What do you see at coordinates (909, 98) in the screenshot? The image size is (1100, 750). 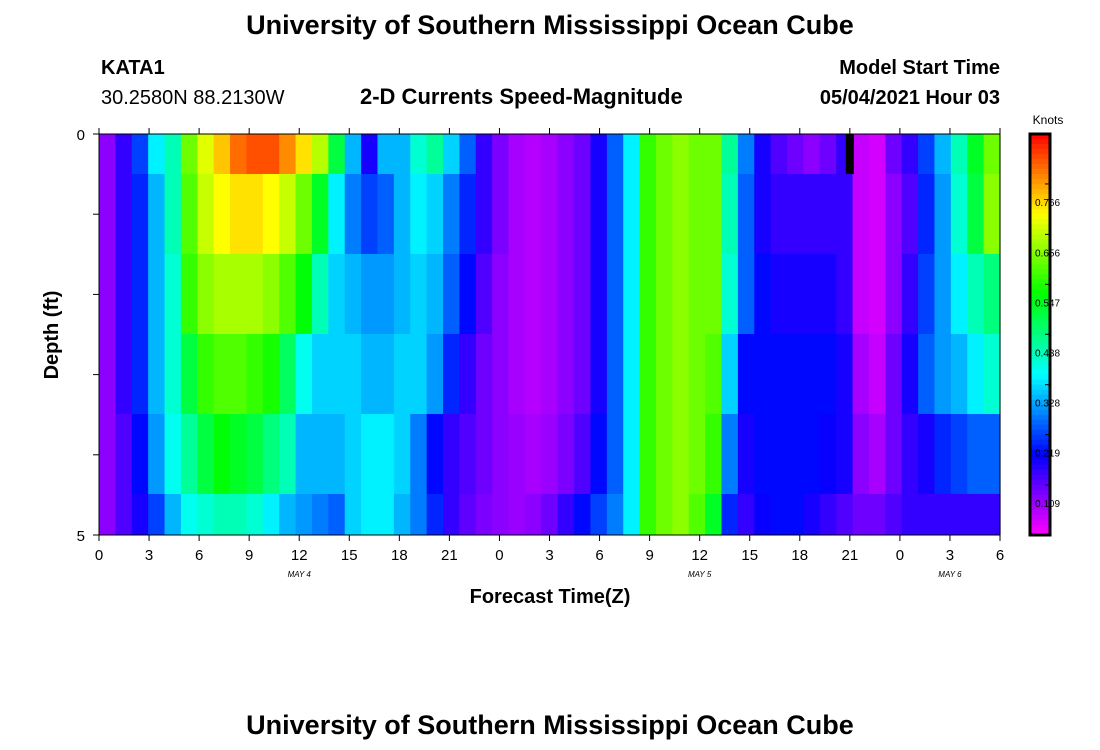 I see `model-start-value: 05/04/2021 Hour 03` at bounding box center [909, 98].